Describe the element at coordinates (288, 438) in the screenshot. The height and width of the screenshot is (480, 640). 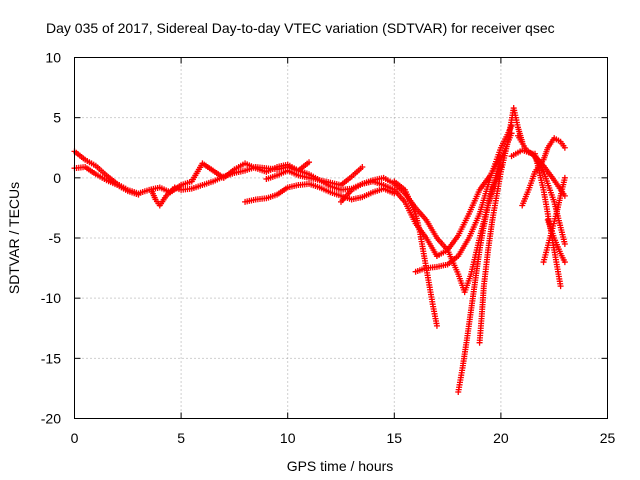
I see `x-tick-label: 10` at that location.